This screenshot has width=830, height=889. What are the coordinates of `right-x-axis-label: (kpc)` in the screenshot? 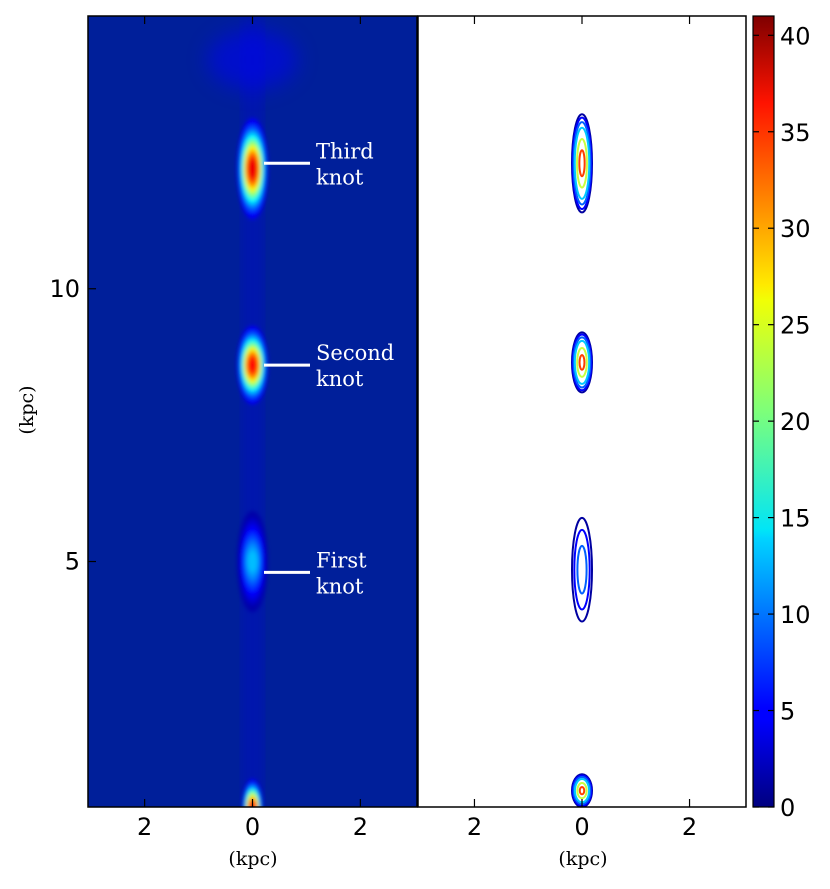 It's located at (582, 859).